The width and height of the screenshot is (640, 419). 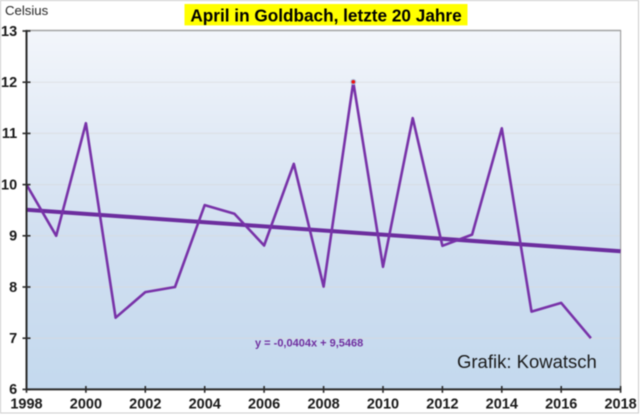 I want to click on svg-text: 2010, so click(x=383, y=405).